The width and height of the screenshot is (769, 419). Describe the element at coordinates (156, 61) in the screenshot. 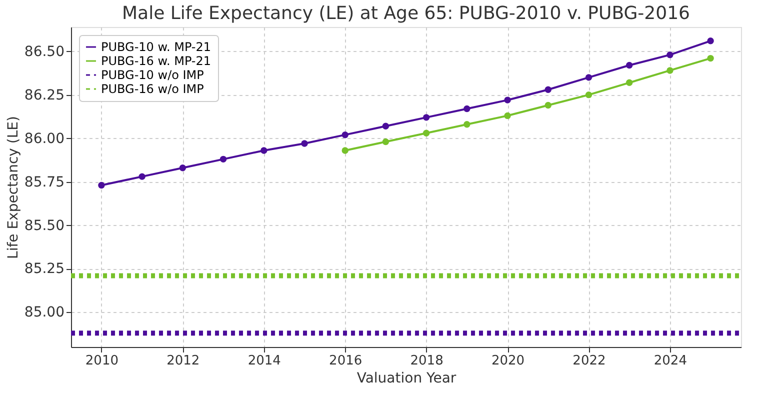

I see `legend-label: PUBG-16 w. MP-21` at that location.